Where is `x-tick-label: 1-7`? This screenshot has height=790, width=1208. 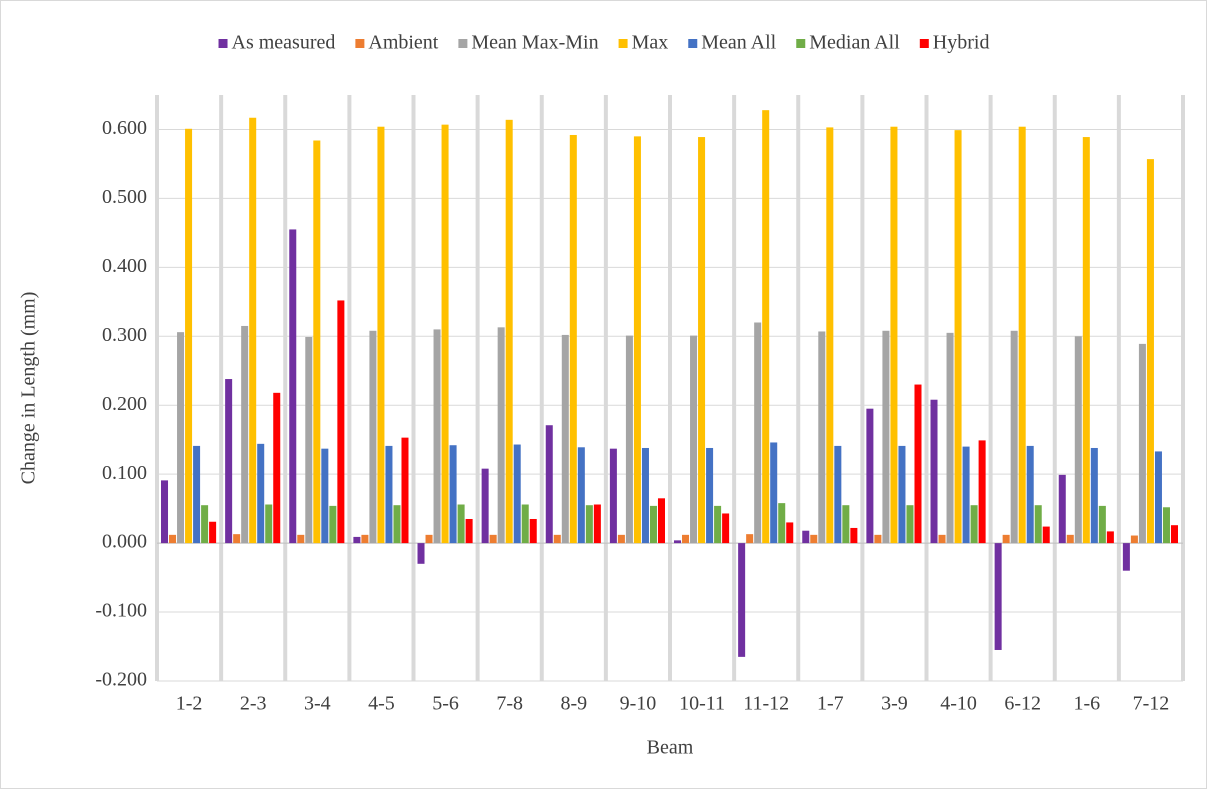
x-tick-label: 1-7 is located at coordinates (830, 704).